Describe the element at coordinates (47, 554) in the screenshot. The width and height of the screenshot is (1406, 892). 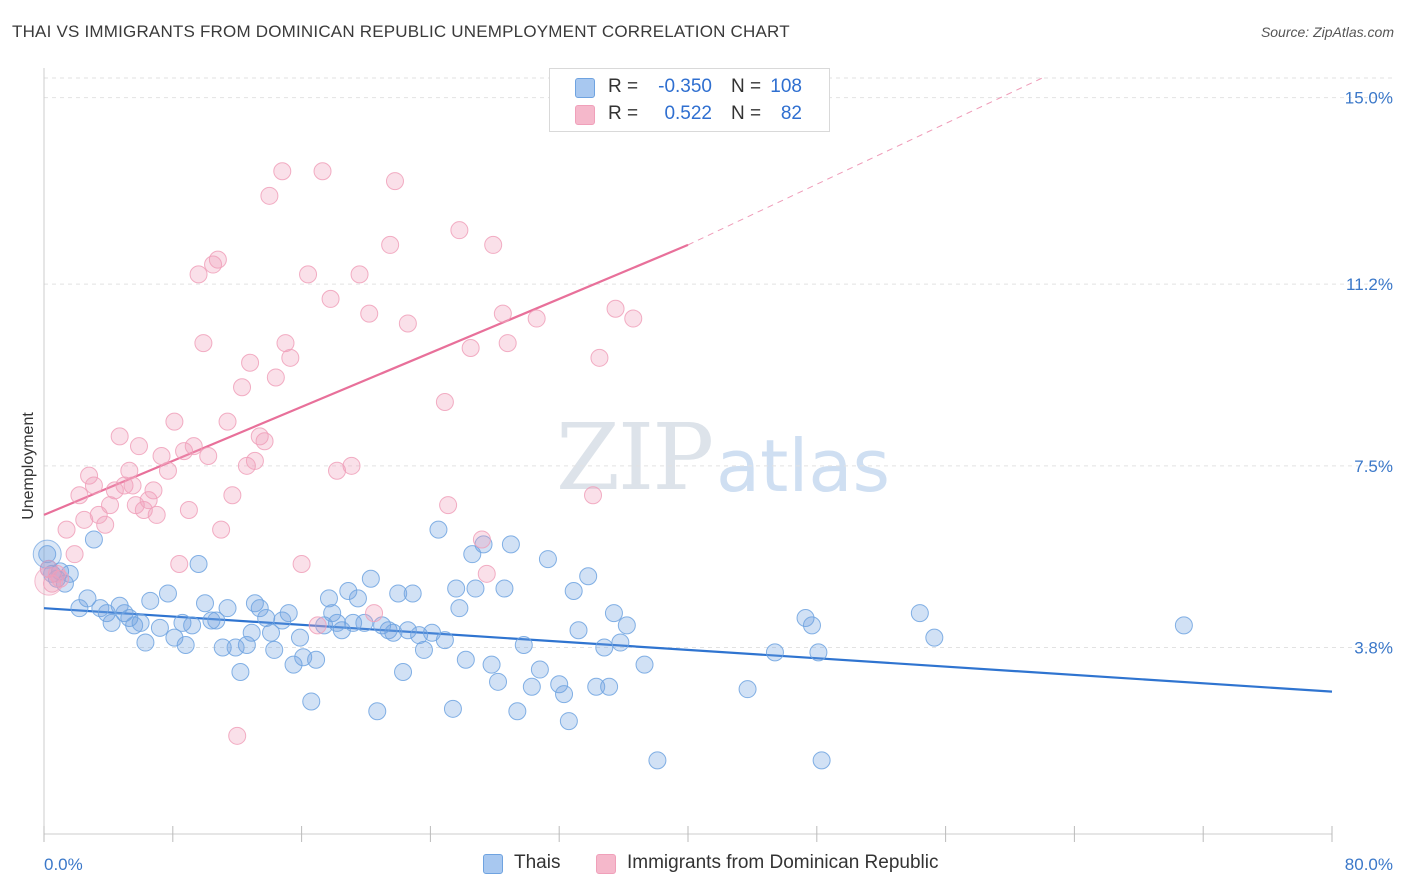
I see `point-thais-large` at that location.